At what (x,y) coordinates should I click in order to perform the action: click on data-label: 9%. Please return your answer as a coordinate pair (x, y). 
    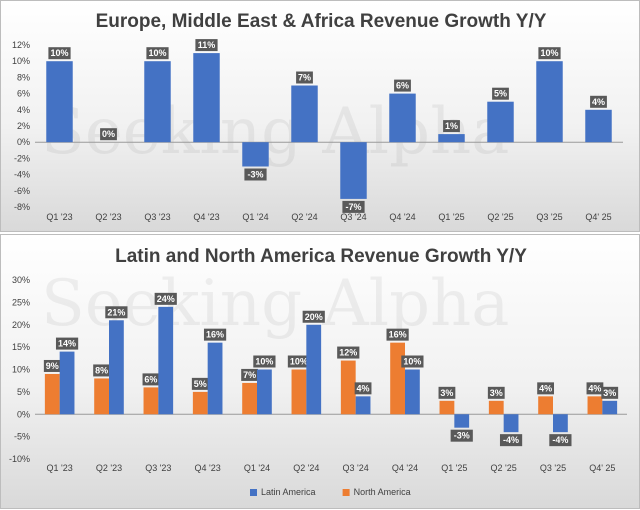
    Looking at the image, I should click on (52, 366).